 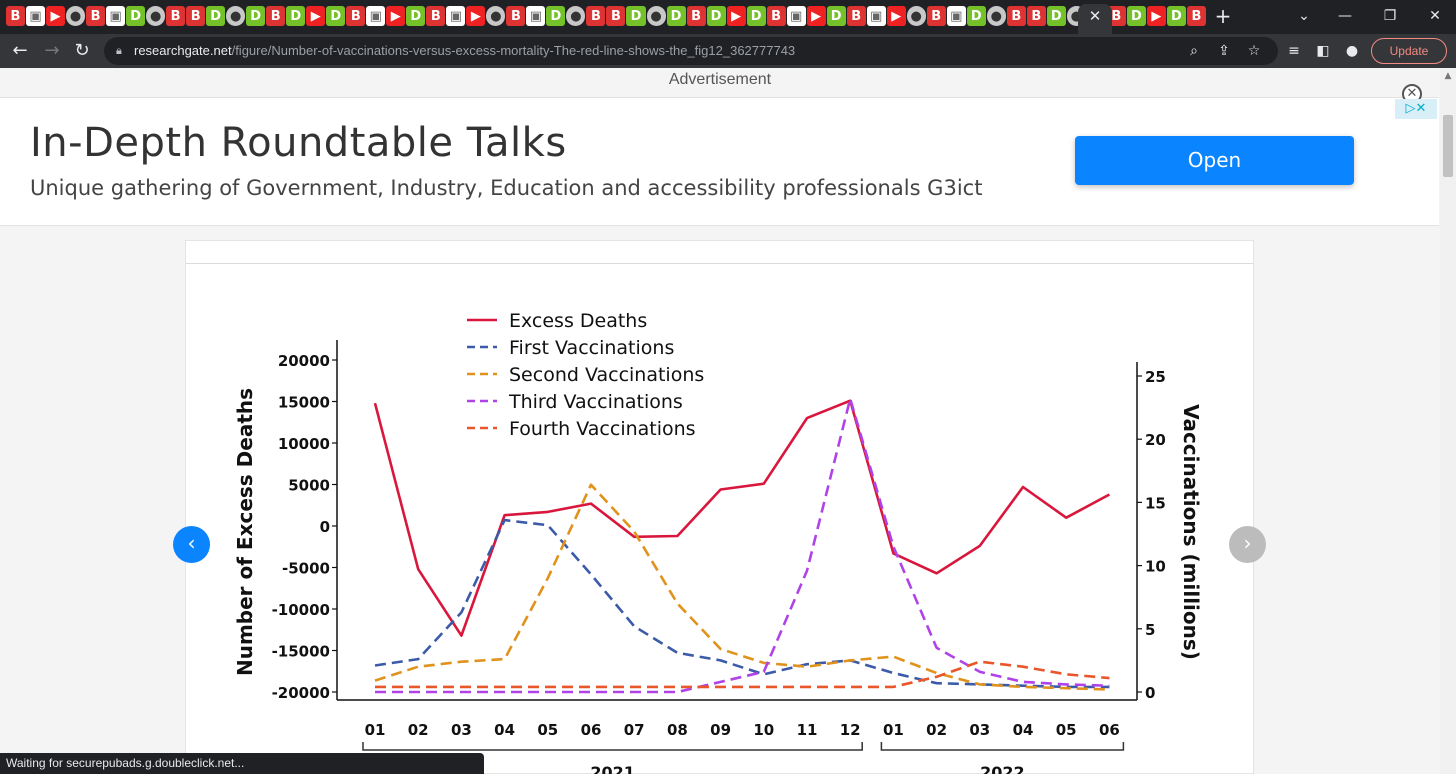 What do you see at coordinates (20, 50) in the screenshot?
I see `back-icon: ←` at bounding box center [20, 50].